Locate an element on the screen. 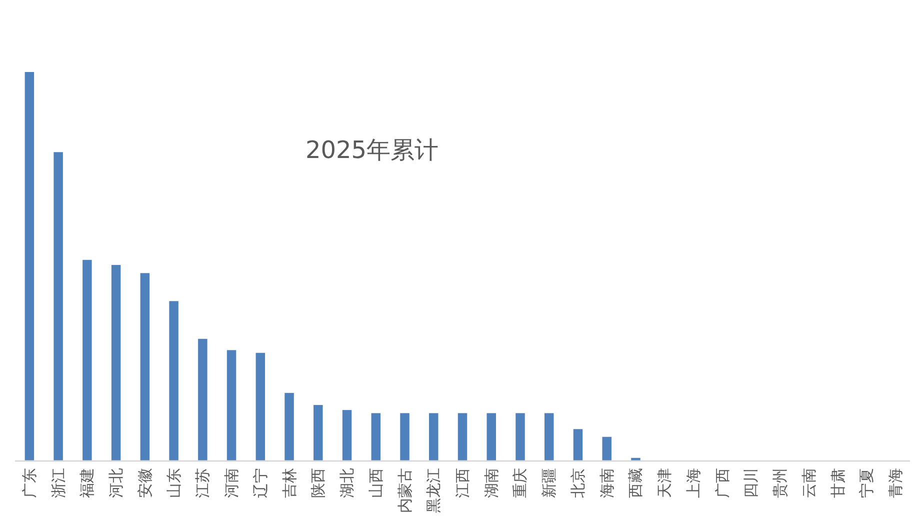  x-tick-label: 内蒙古 is located at coordinates (405, 490).